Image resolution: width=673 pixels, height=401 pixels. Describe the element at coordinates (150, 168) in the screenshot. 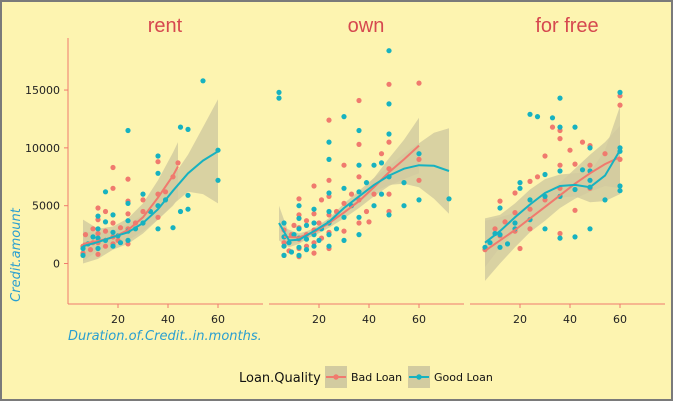

I see `points-good-loan` at that location.